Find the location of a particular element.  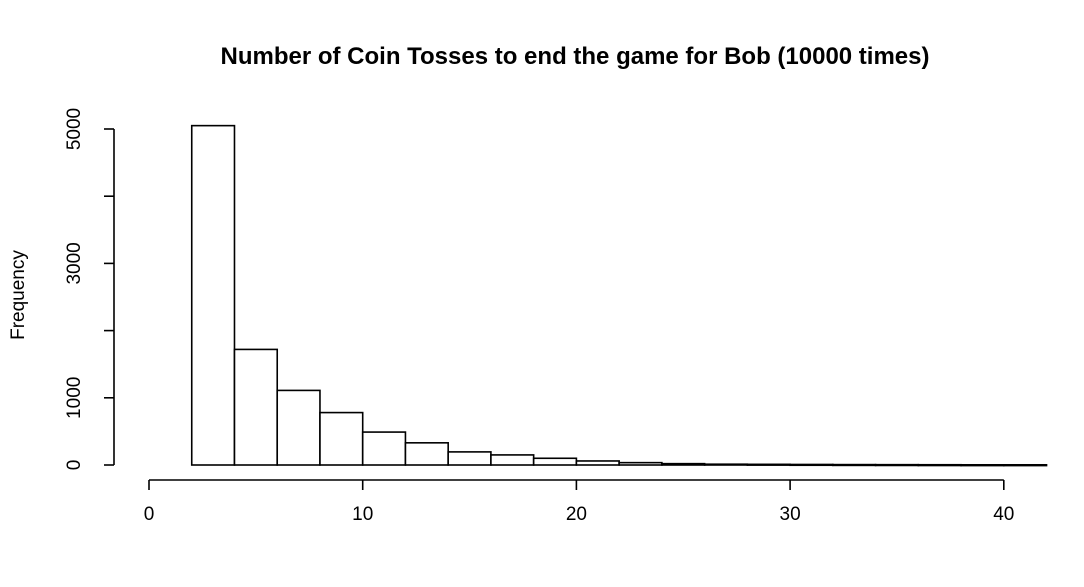

y-tick-label: 3000 is located at coordinates (74, 263).